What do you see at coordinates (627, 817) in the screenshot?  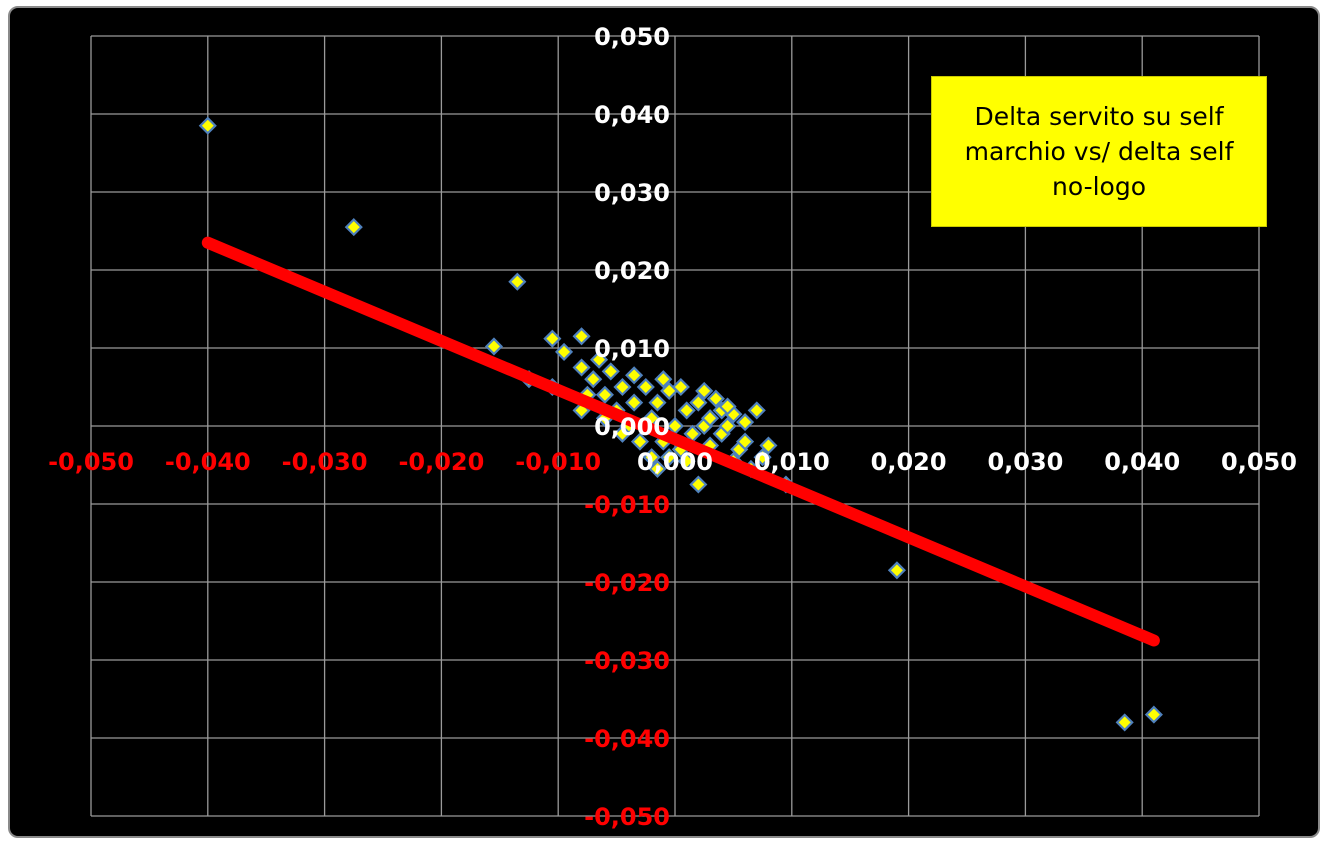 I see `y-tick-label: -0,050` at bounding box center [627, 817].